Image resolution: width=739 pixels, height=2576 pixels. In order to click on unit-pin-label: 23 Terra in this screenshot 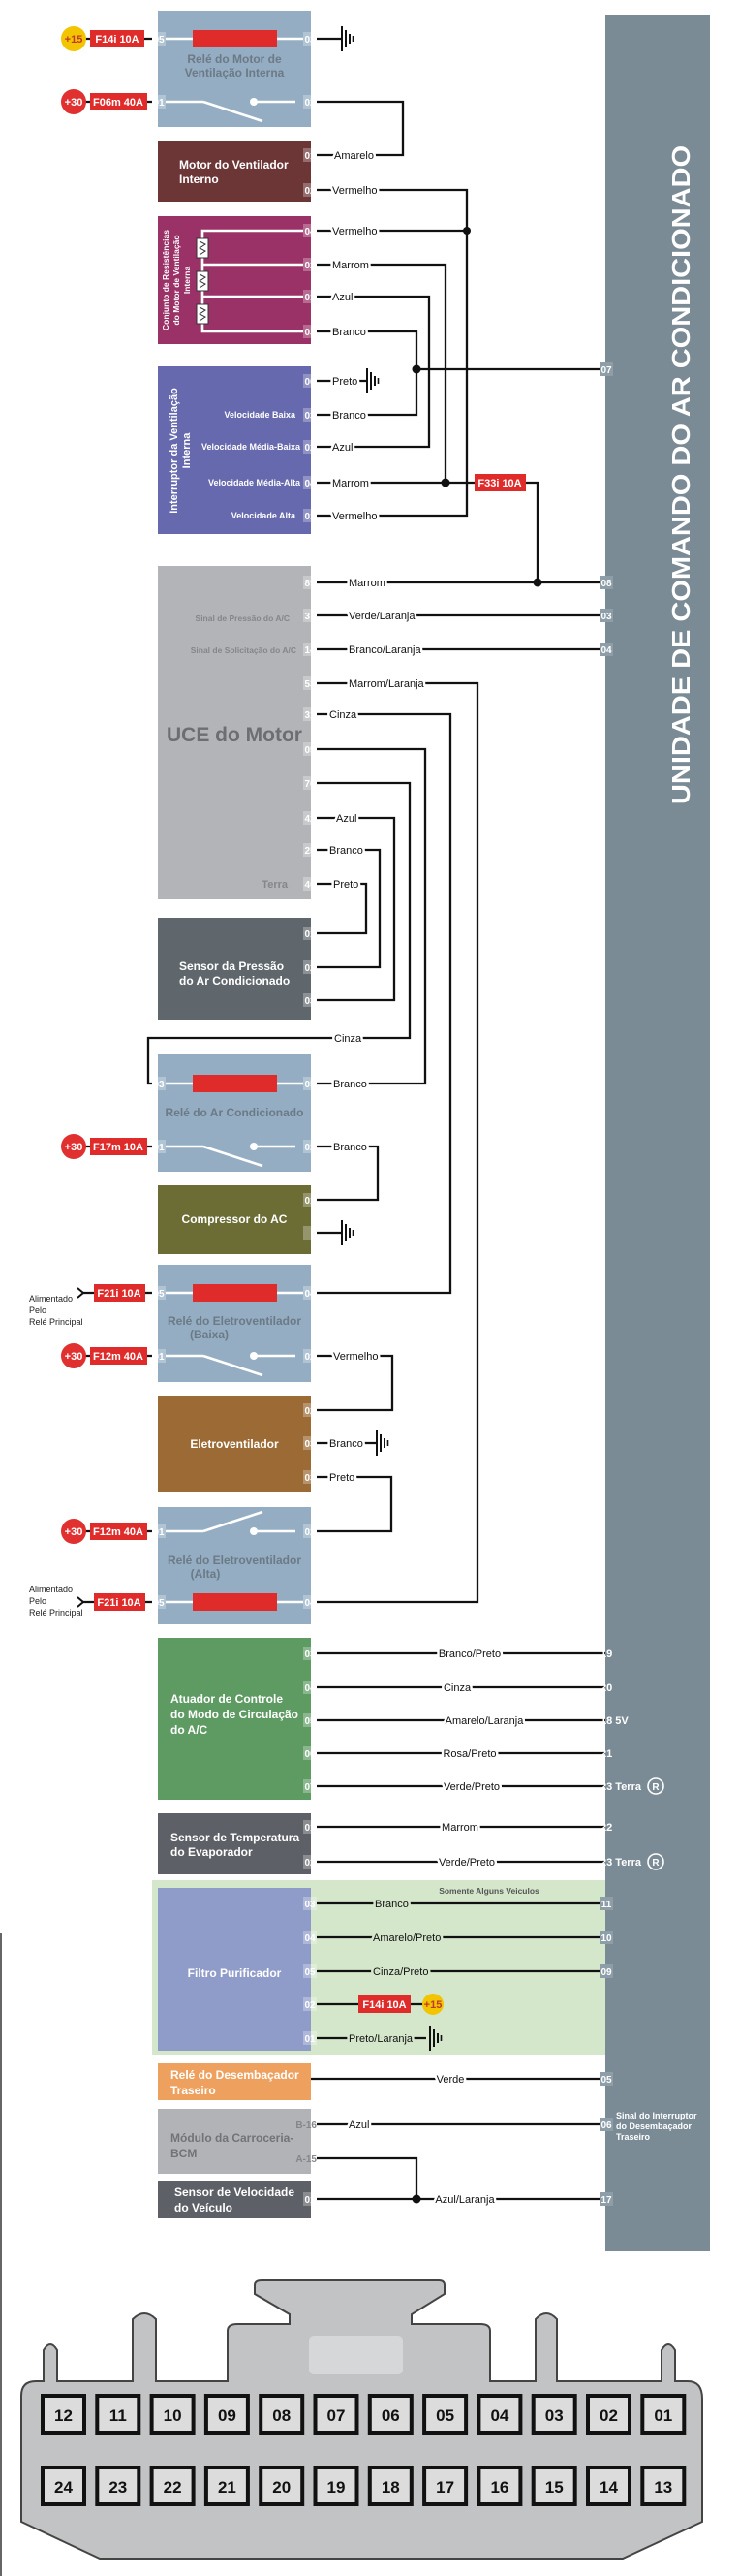, I will do `click(621, 1787)`.